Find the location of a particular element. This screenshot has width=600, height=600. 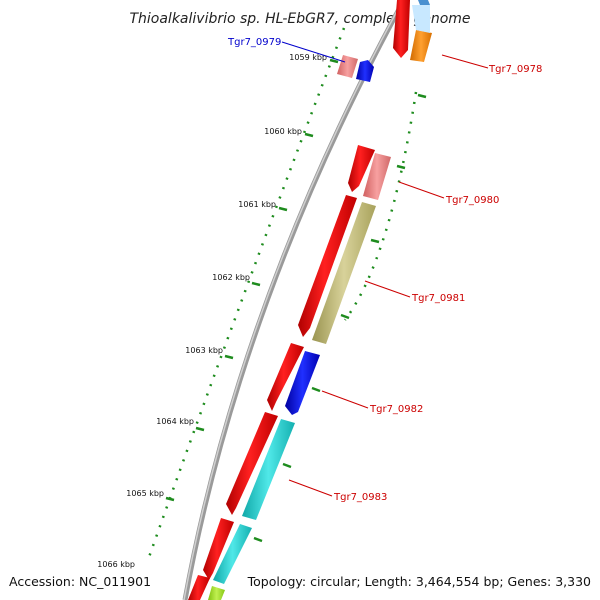

tick-label-1064: 1064 kbp is located at coordinates (175, 421).